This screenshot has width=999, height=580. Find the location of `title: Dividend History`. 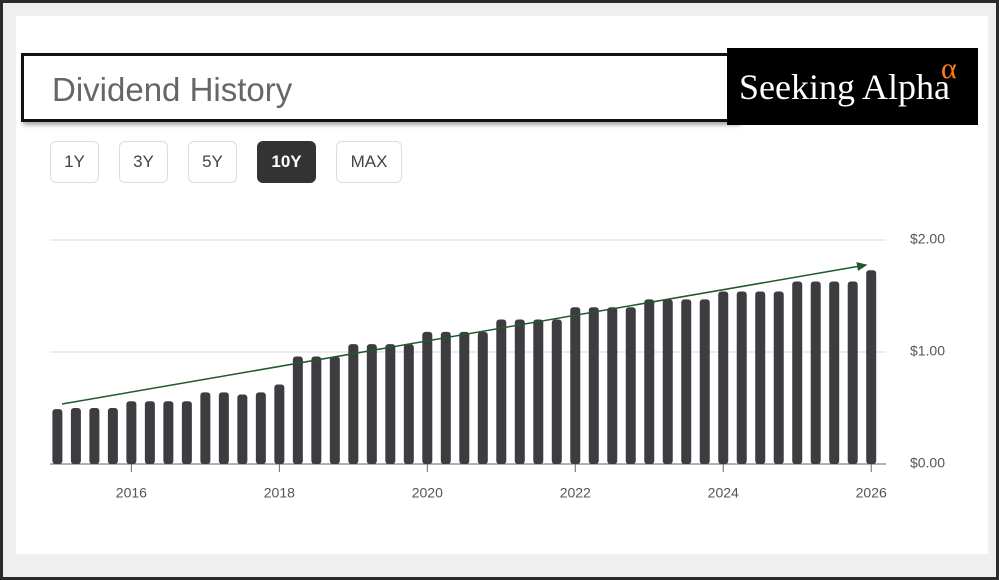

title: Dividend History is located at coordinates (172, 89).